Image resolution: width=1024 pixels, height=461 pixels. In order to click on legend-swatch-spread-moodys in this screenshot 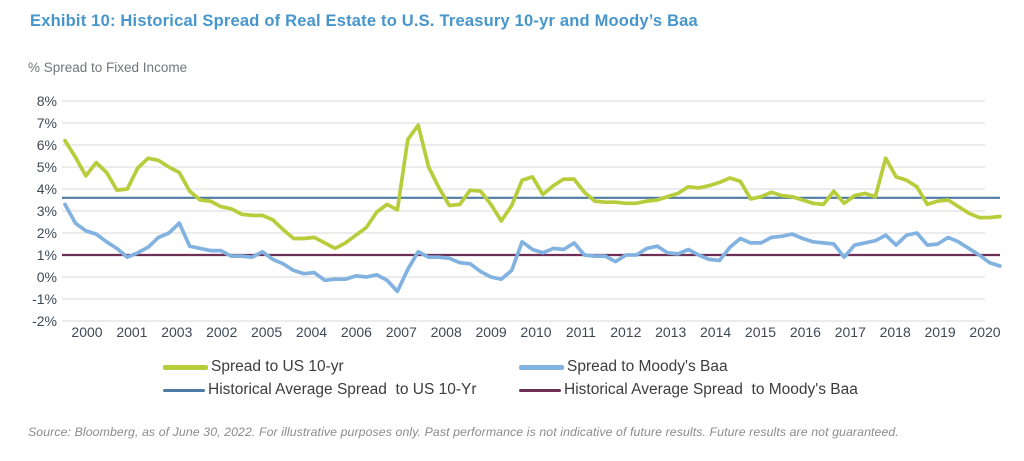, I will do `click(541, 367)`.